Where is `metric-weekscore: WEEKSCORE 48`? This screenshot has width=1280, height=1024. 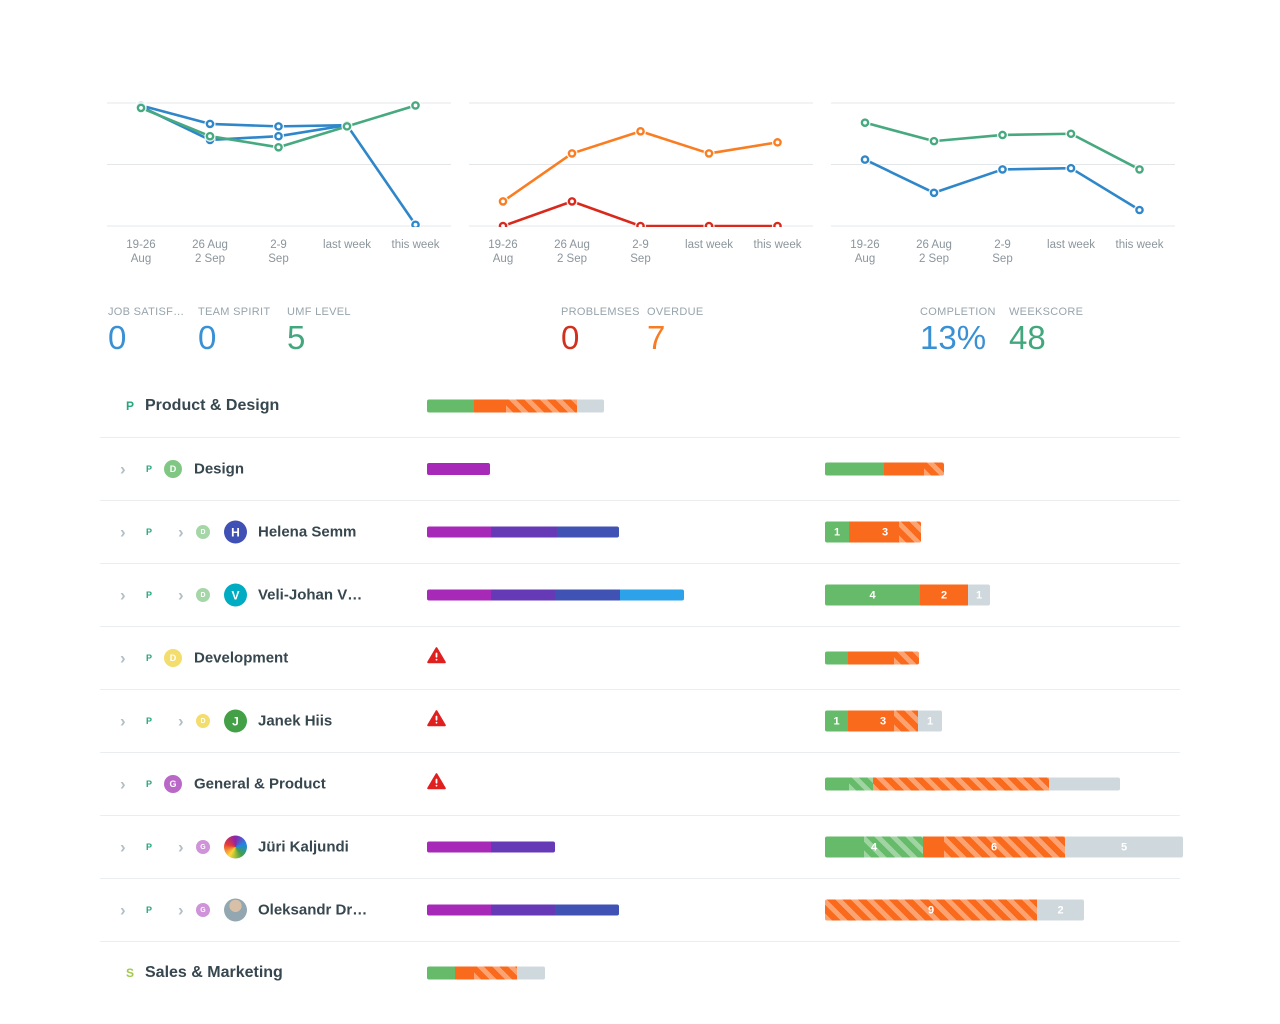
metric-weekscore: WEEKSCORE 48 is located at coordinates (1046, 331).